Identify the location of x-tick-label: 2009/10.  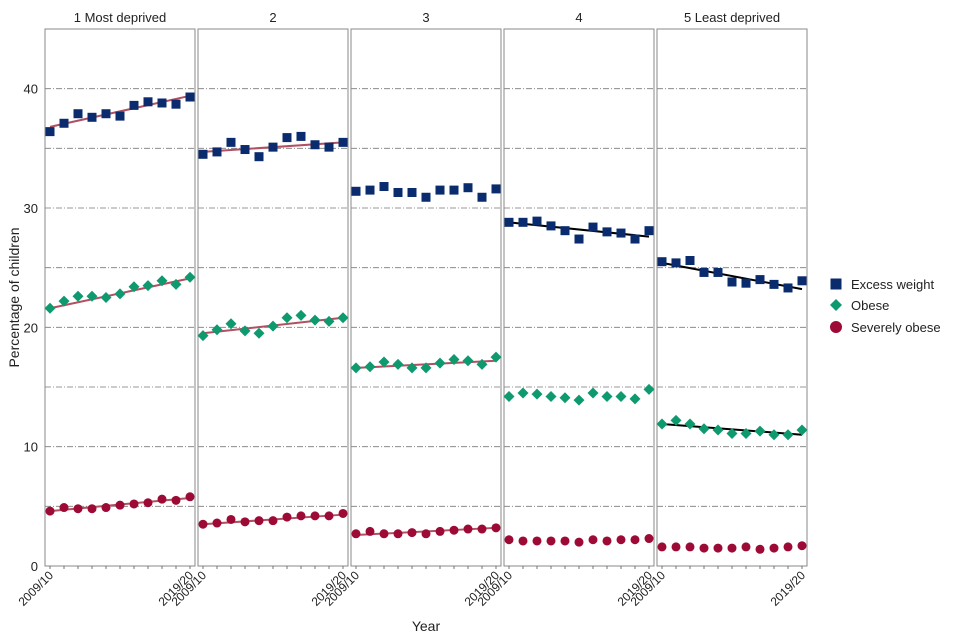
(36, 588).